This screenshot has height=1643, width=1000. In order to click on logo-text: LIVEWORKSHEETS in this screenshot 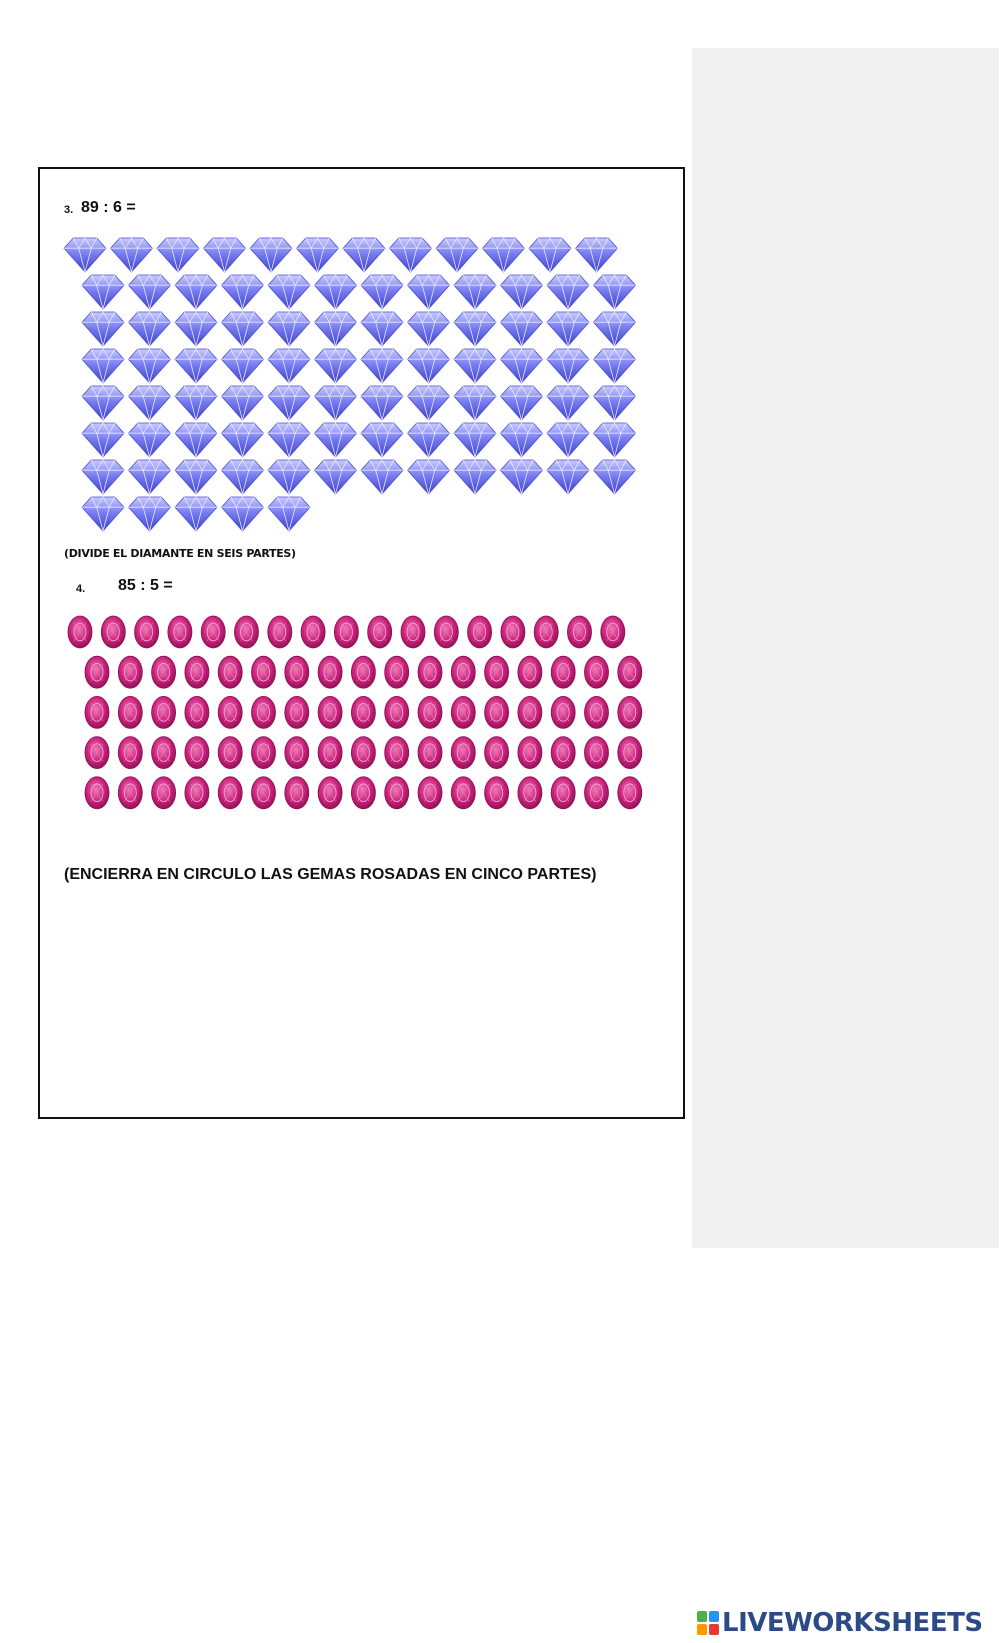, I will do `click(852, 1623)`.